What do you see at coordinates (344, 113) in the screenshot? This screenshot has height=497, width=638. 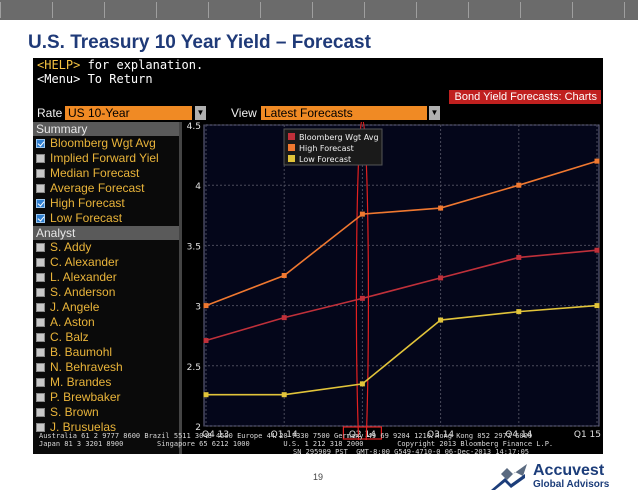 I see `view-select: Latest Forecasts` at bounding box center [344, 113].